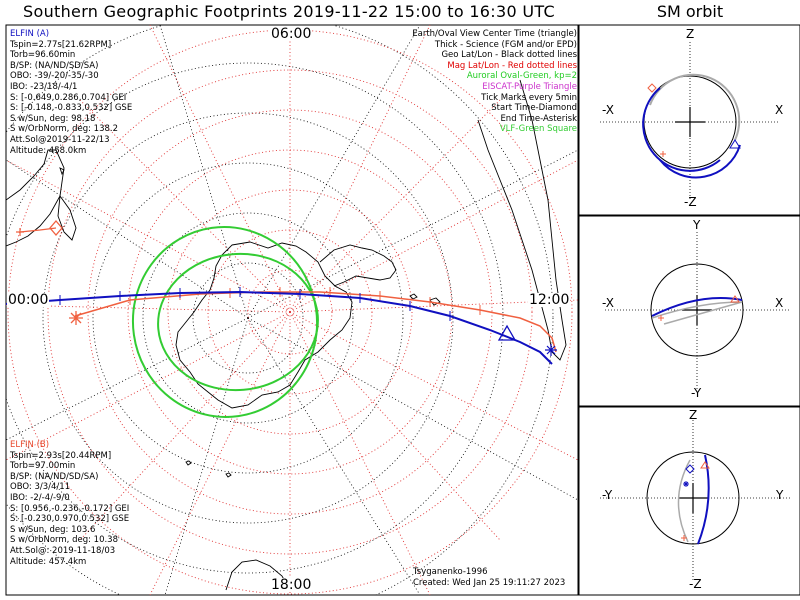  Describe the element at coordinates (529, 86) in the screenshot. I see `legend-eiscat: EISCAT-Purple Triangle` at that location.